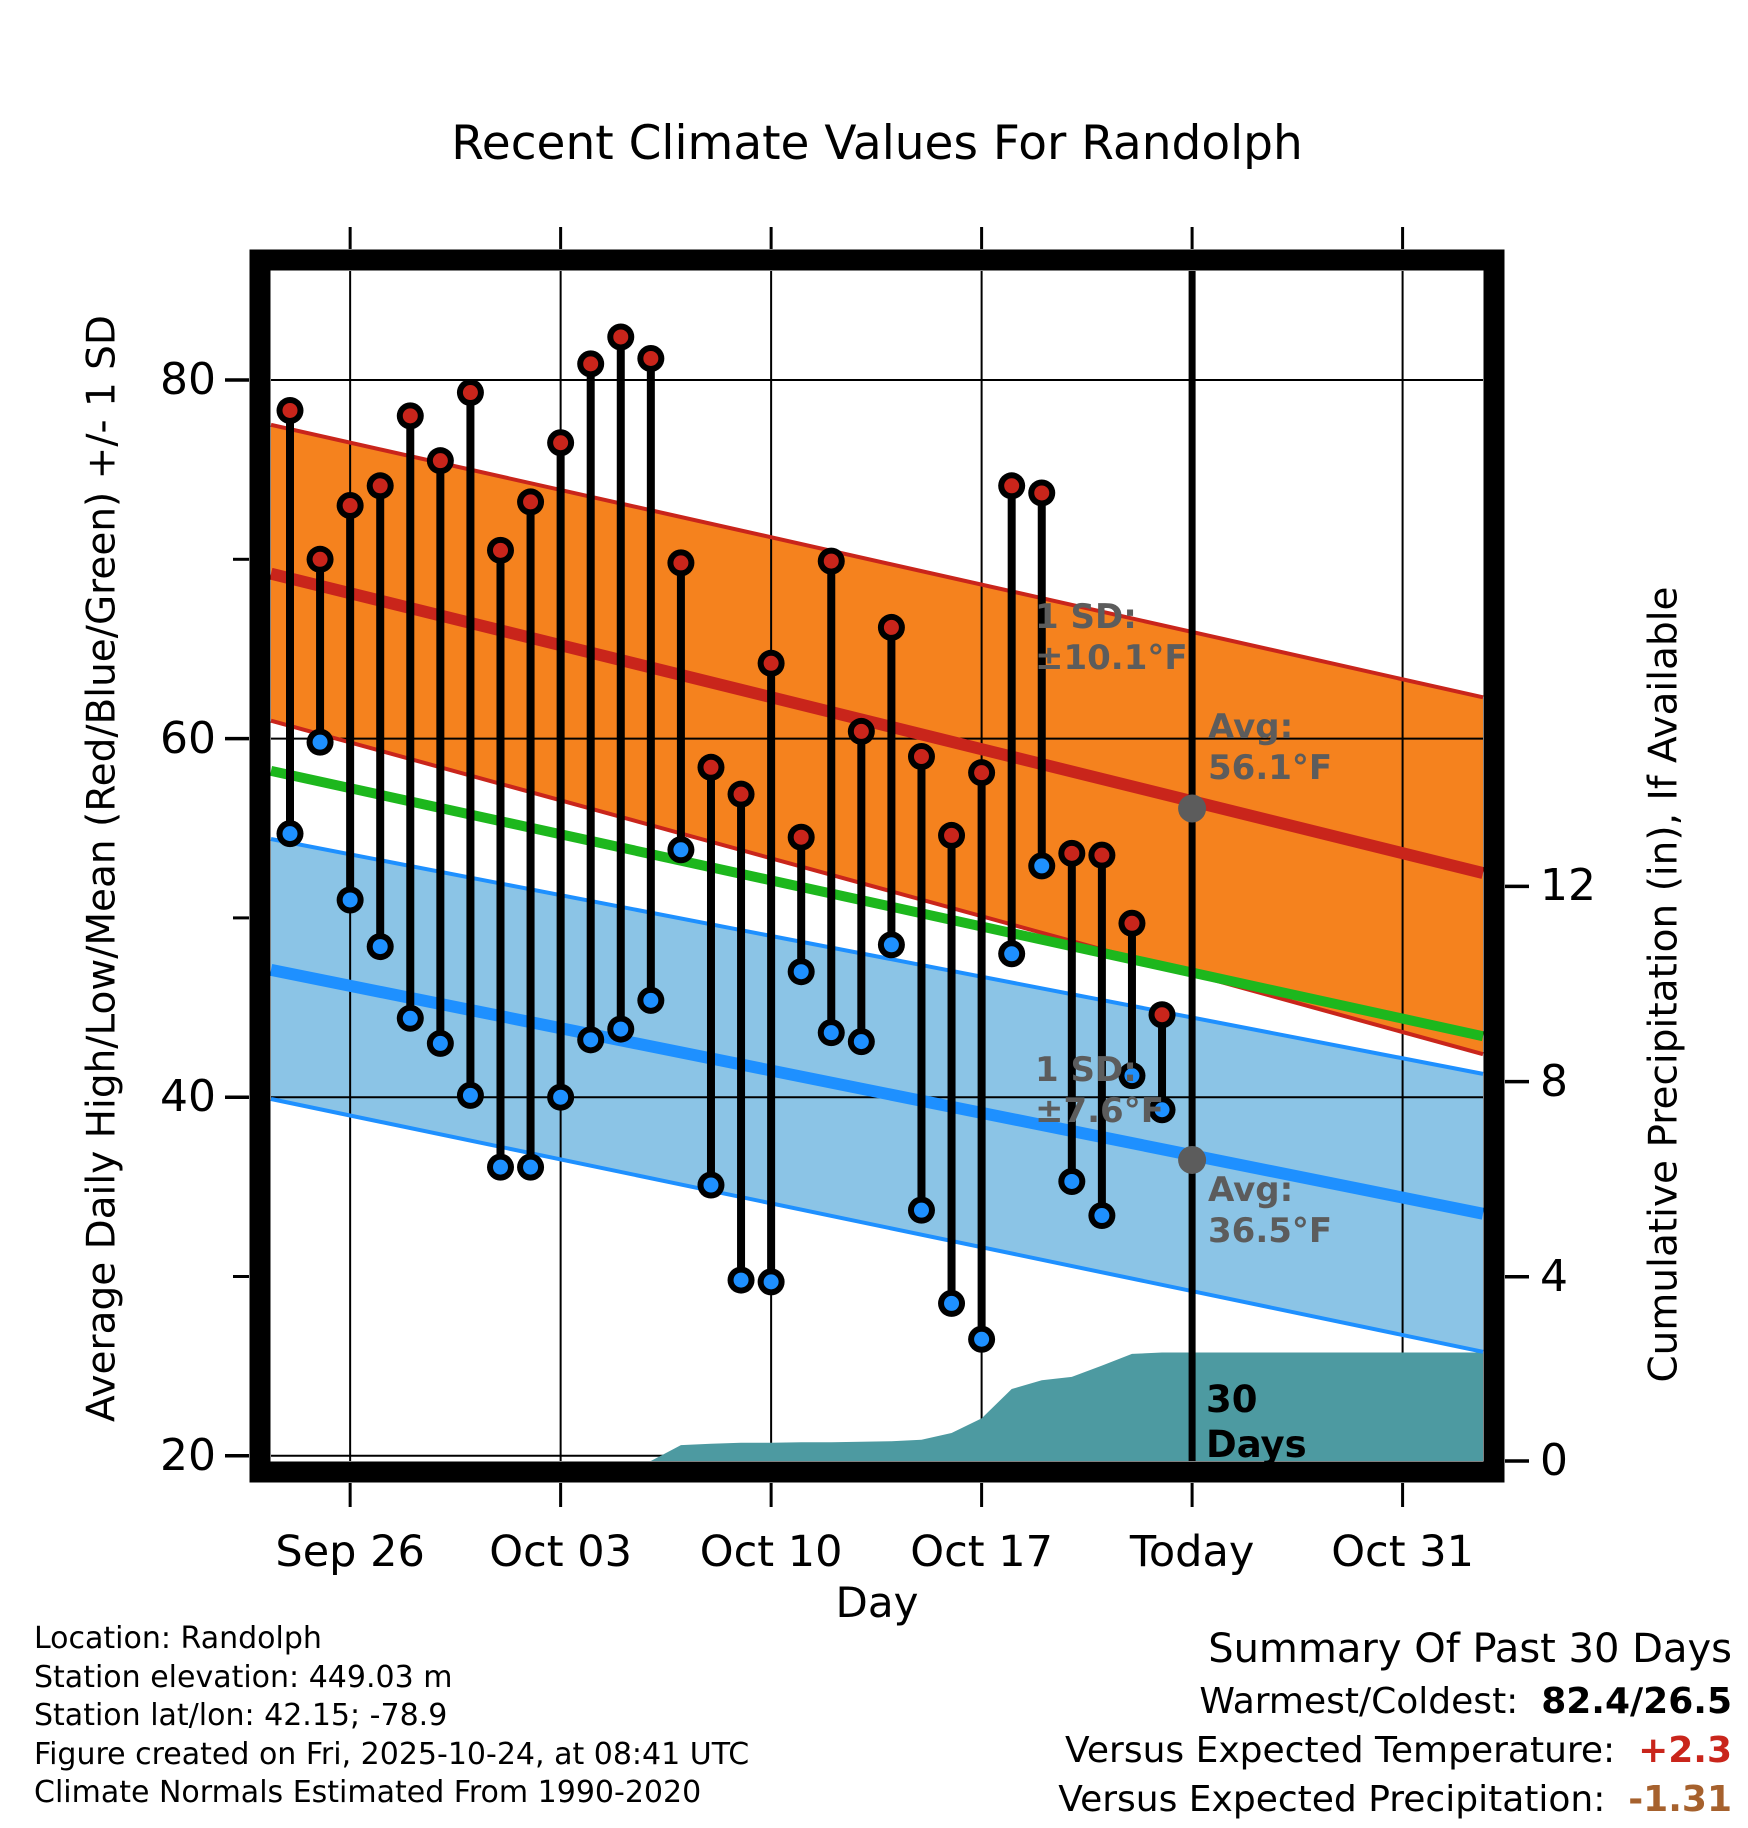  Describe the element at coordinates (877, 1406) in the screenshot. I see `cumulative-precip-area` at that location.